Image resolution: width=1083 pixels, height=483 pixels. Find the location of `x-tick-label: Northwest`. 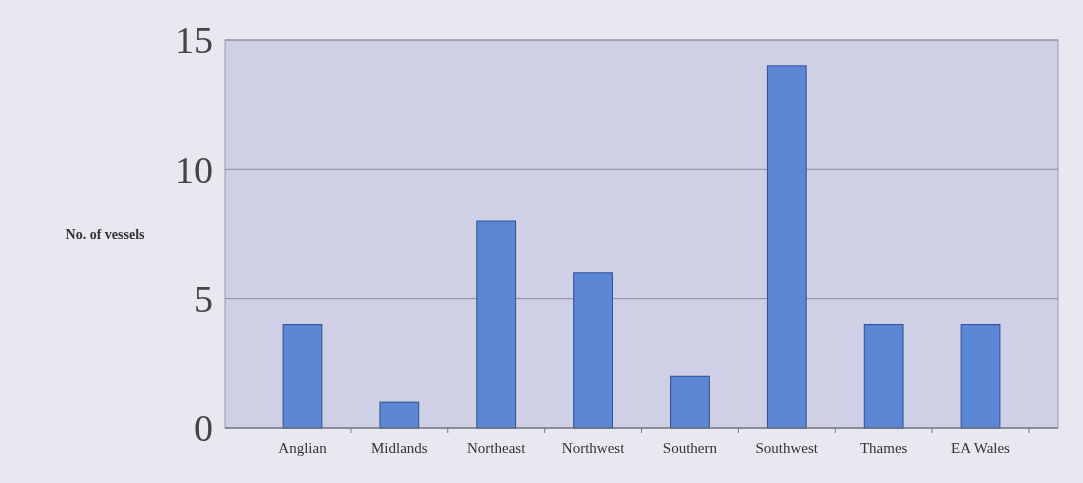

x-tick-label: Northwest is located at coordinates (593, 448).